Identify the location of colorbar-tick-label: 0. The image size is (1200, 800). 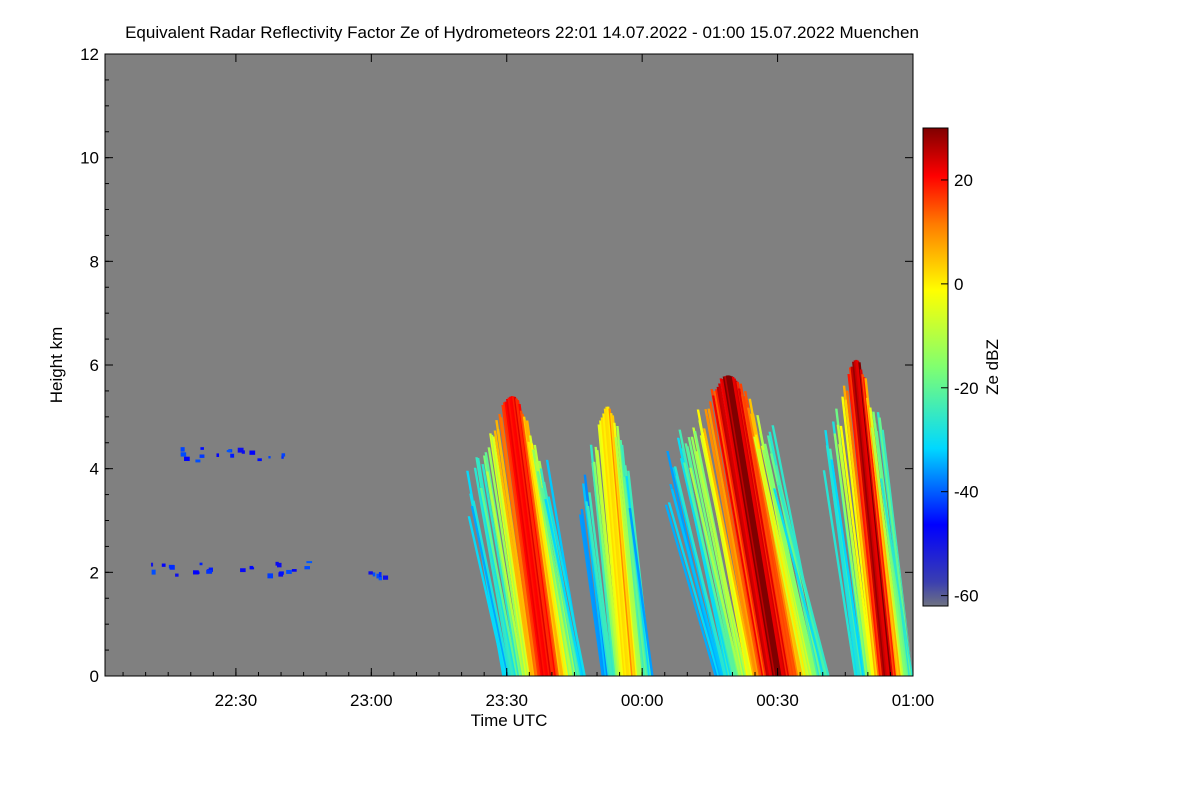
(958, 284).